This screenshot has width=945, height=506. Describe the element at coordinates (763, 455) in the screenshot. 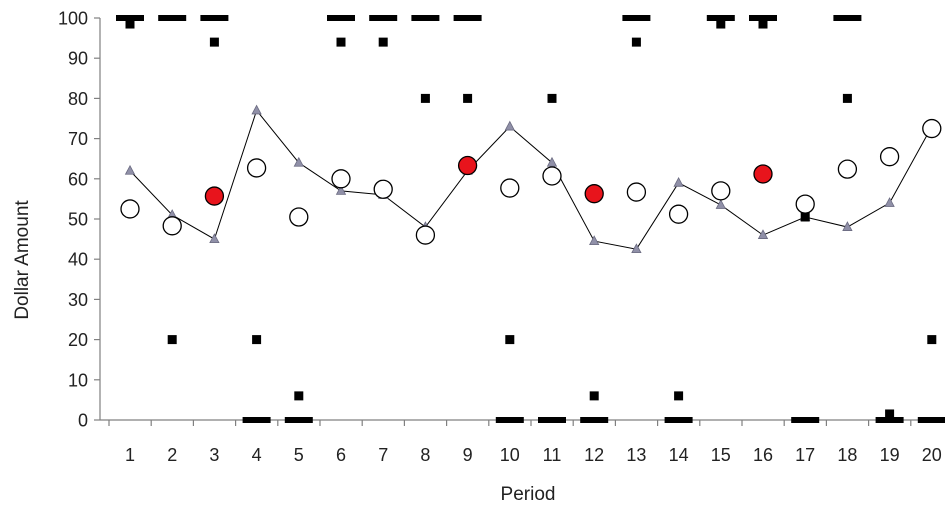

I see `x-tick-label: 16` at that location.